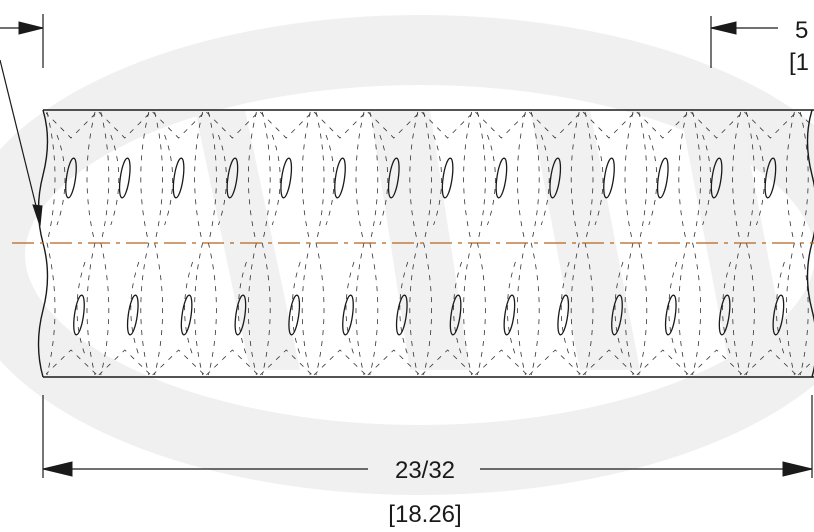 Image resolution: width=814 pixels, height=532 pixels. I want to click on right-metric-label: [1, so click(799, 62).